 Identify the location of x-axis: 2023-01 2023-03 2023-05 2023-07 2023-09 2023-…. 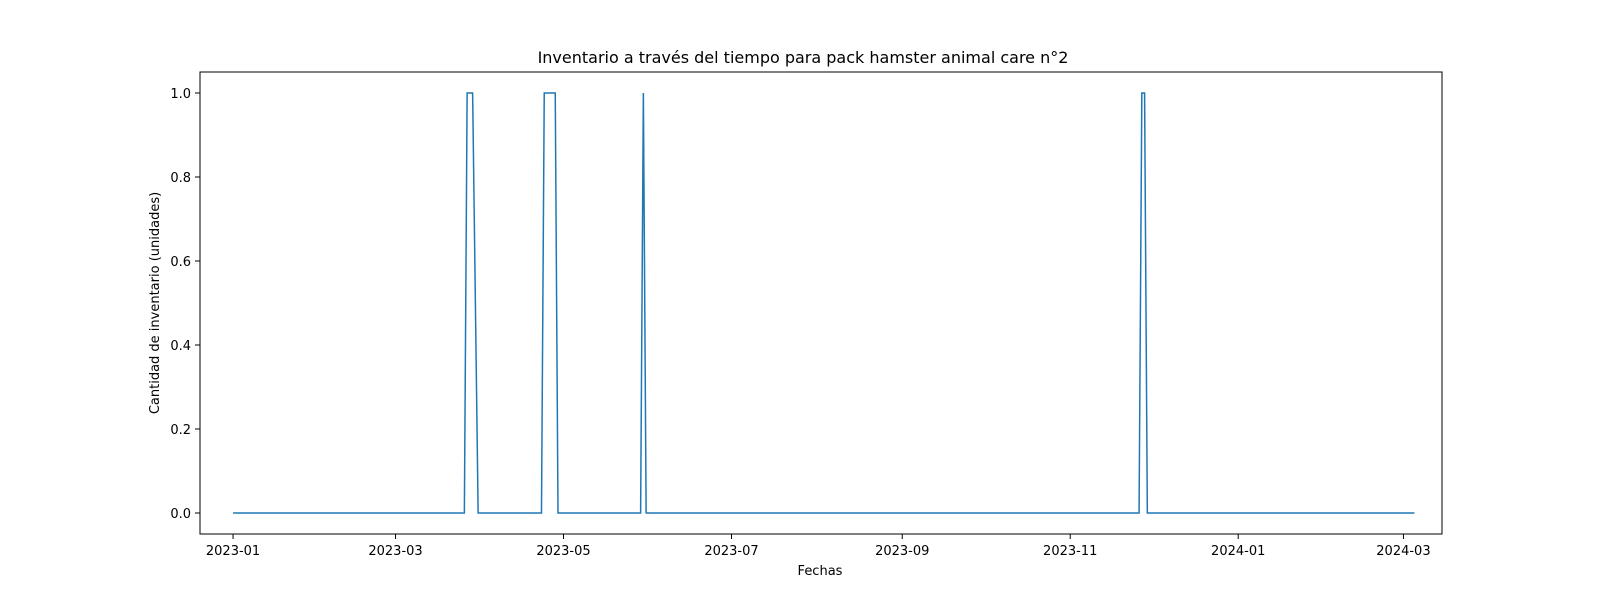
(818, 546).